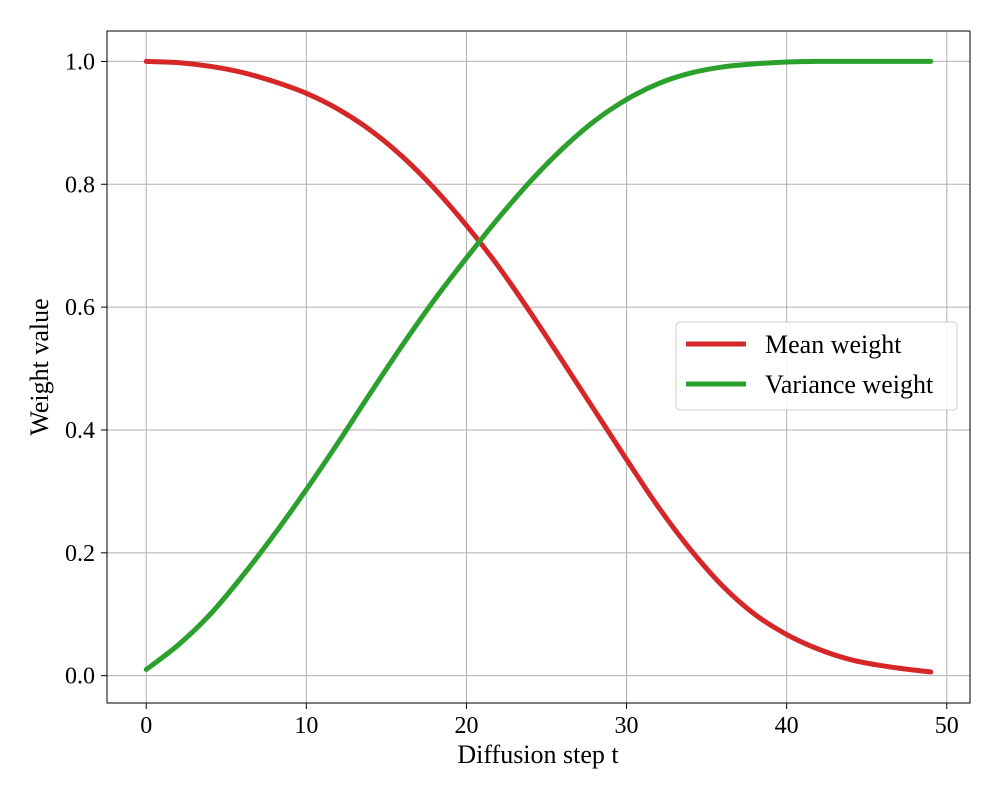 This screenshot has height=800, width=1000. What do you see at coordinates (39, 366) in the screenshot?
I see `y-axis-label: Weight value` at bounding box center [39, 366].